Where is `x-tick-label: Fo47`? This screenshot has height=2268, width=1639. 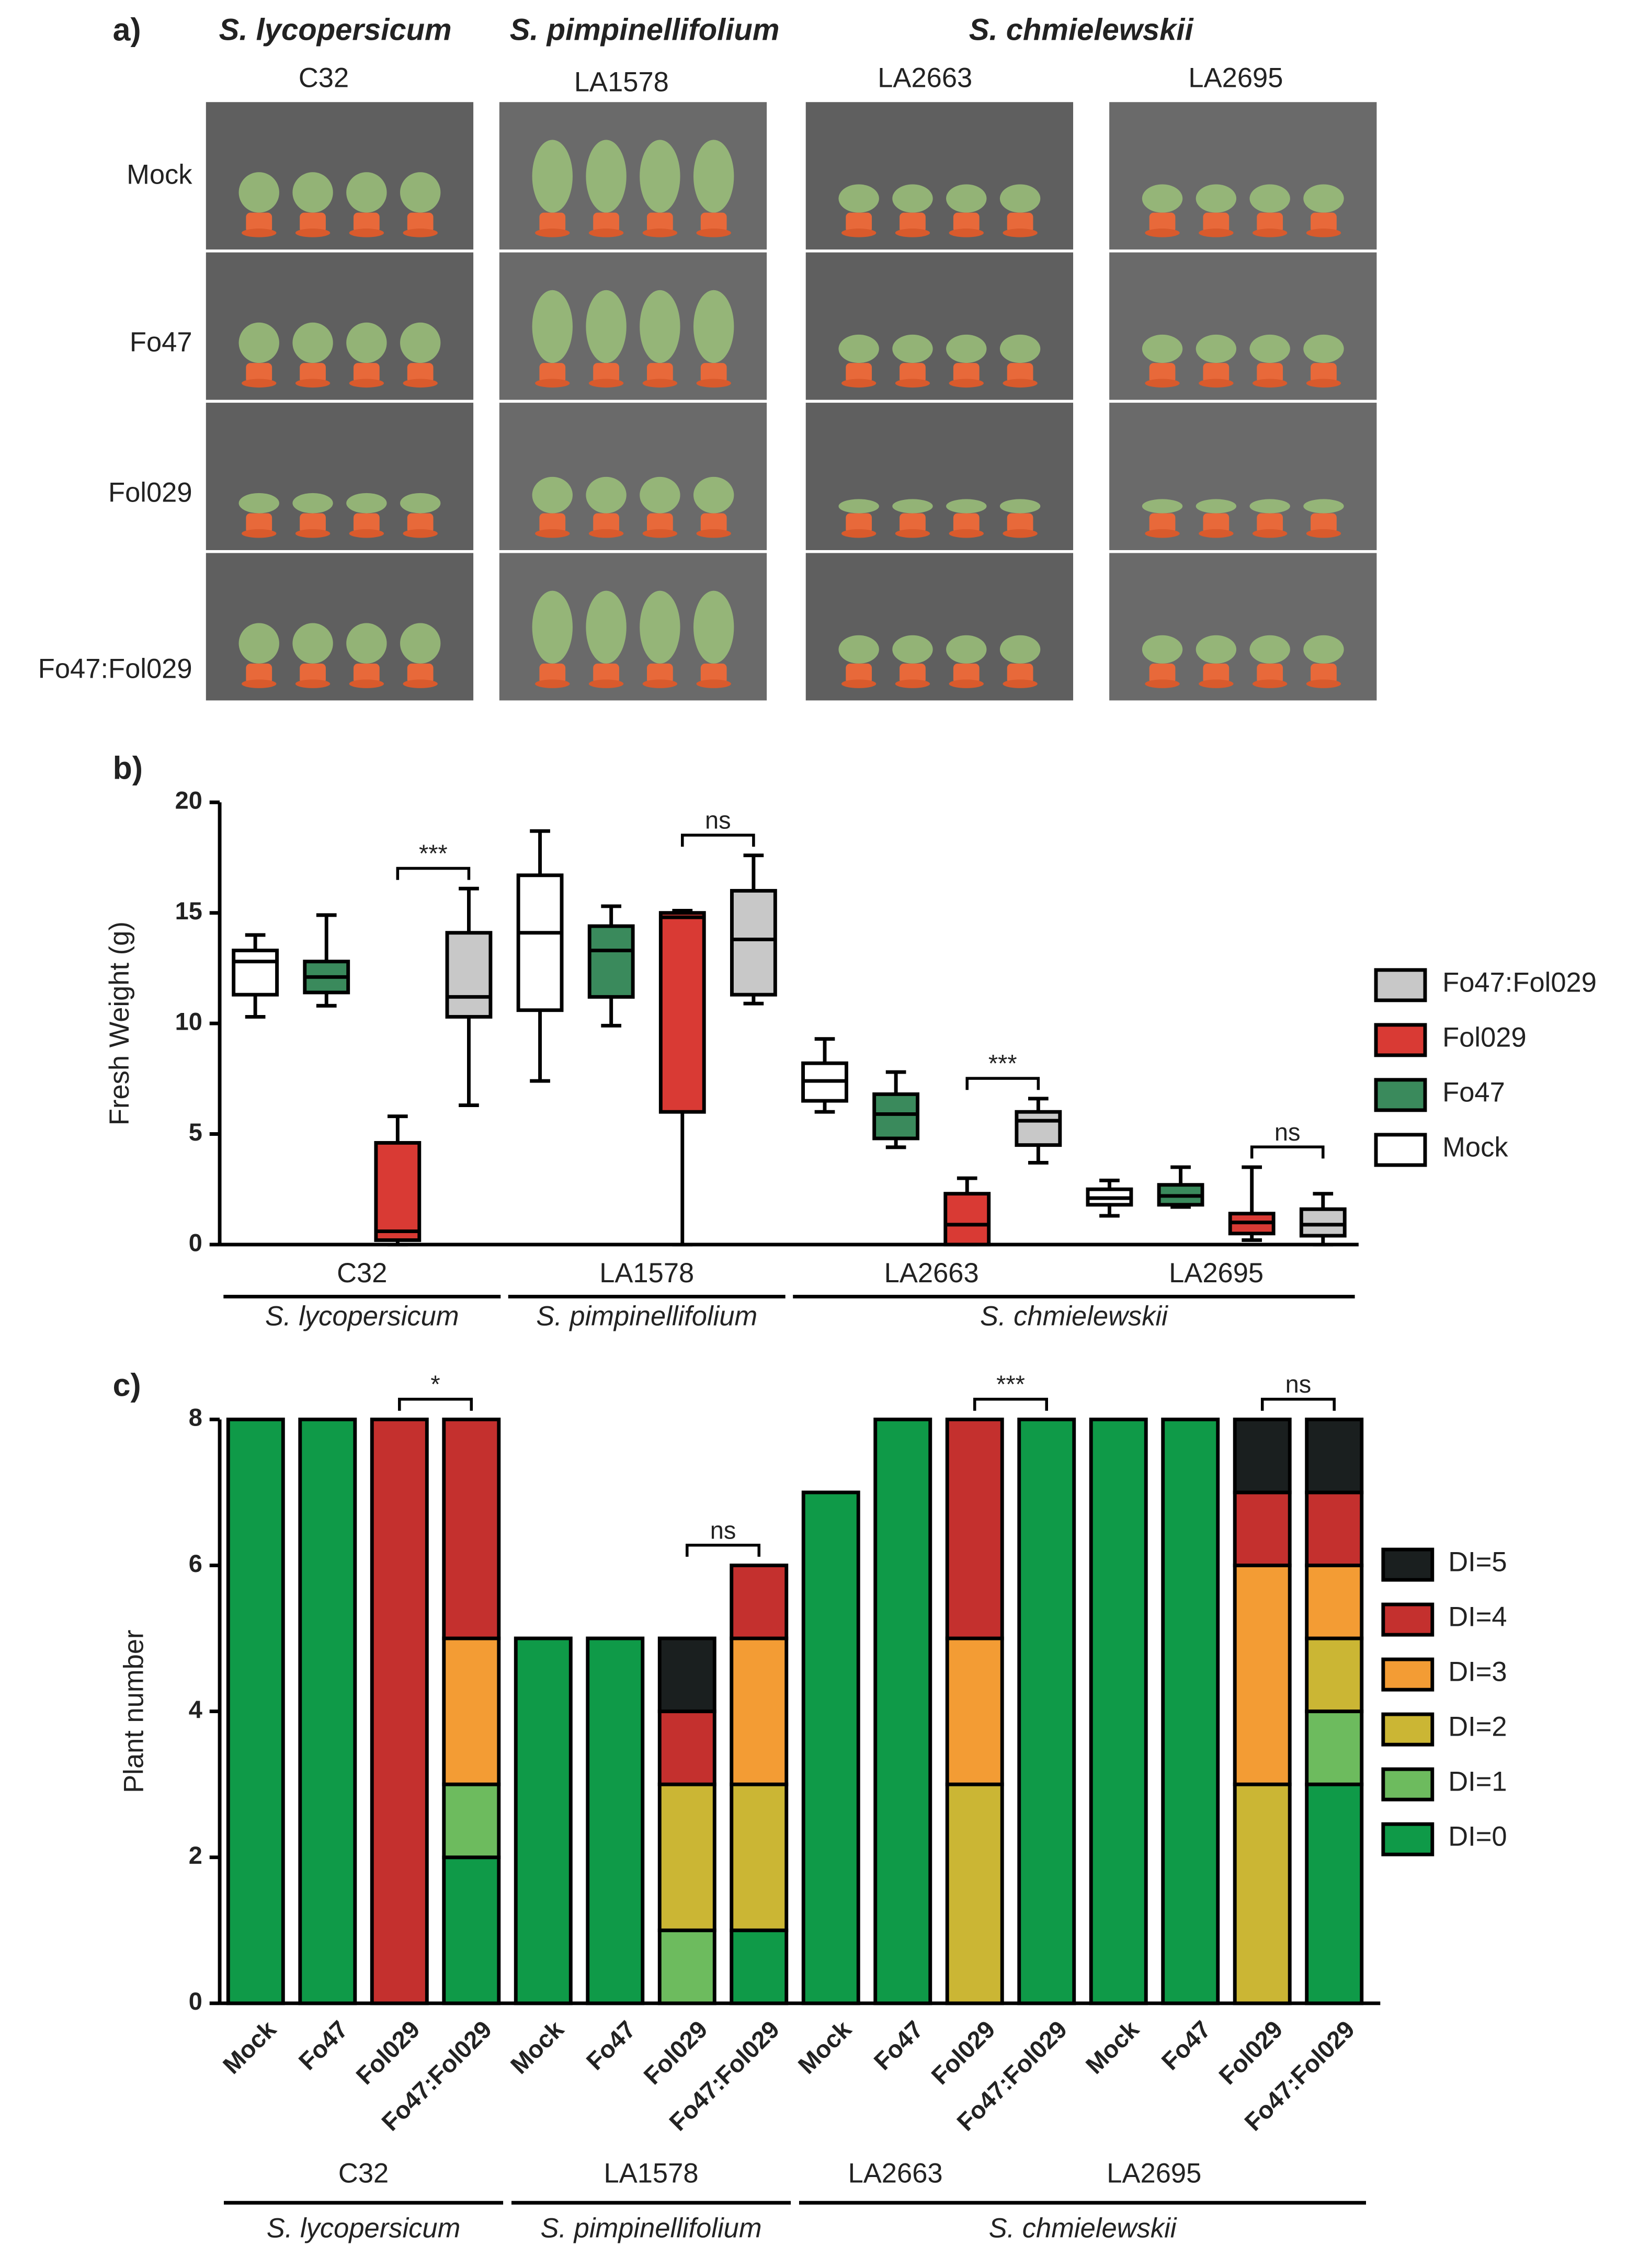 x-tick-label: Fo47 is located at coordinates (323, 2045).